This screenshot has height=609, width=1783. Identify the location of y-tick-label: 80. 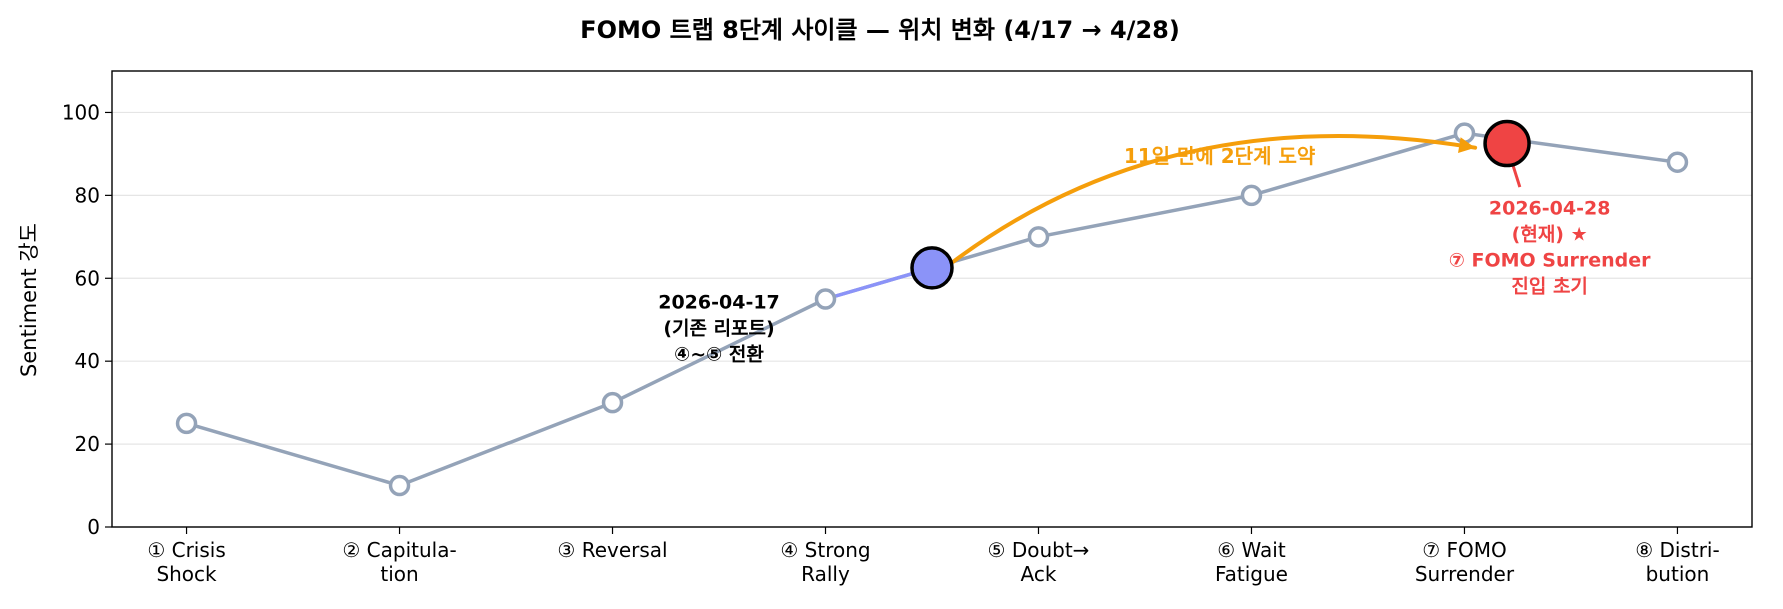
(87, 195).